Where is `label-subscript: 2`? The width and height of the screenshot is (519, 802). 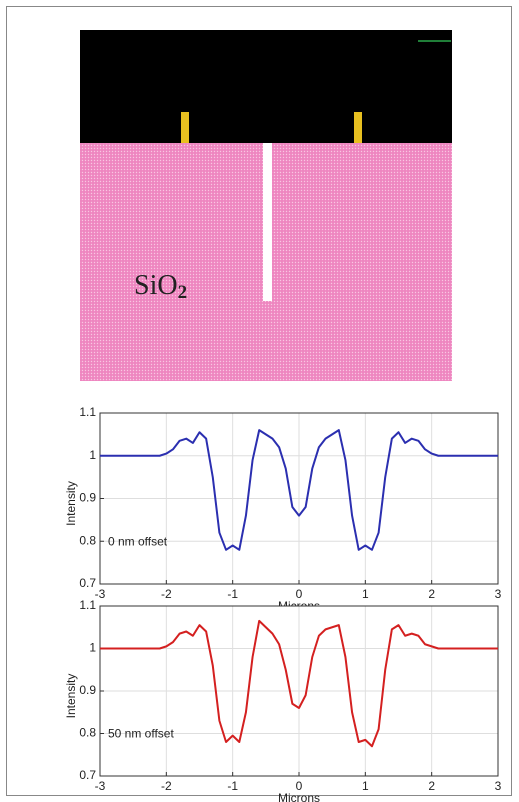
label-subscript: 2 is located at coordinates (183, 292).